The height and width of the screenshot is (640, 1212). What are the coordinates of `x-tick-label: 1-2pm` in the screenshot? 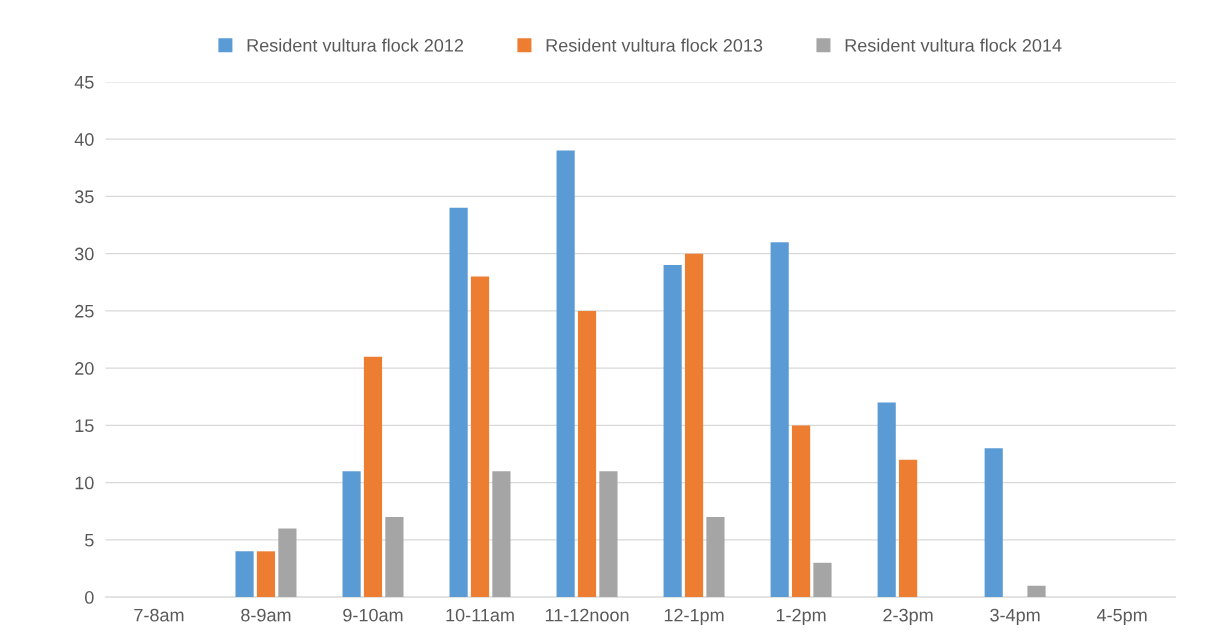 It's located at (801, 617).